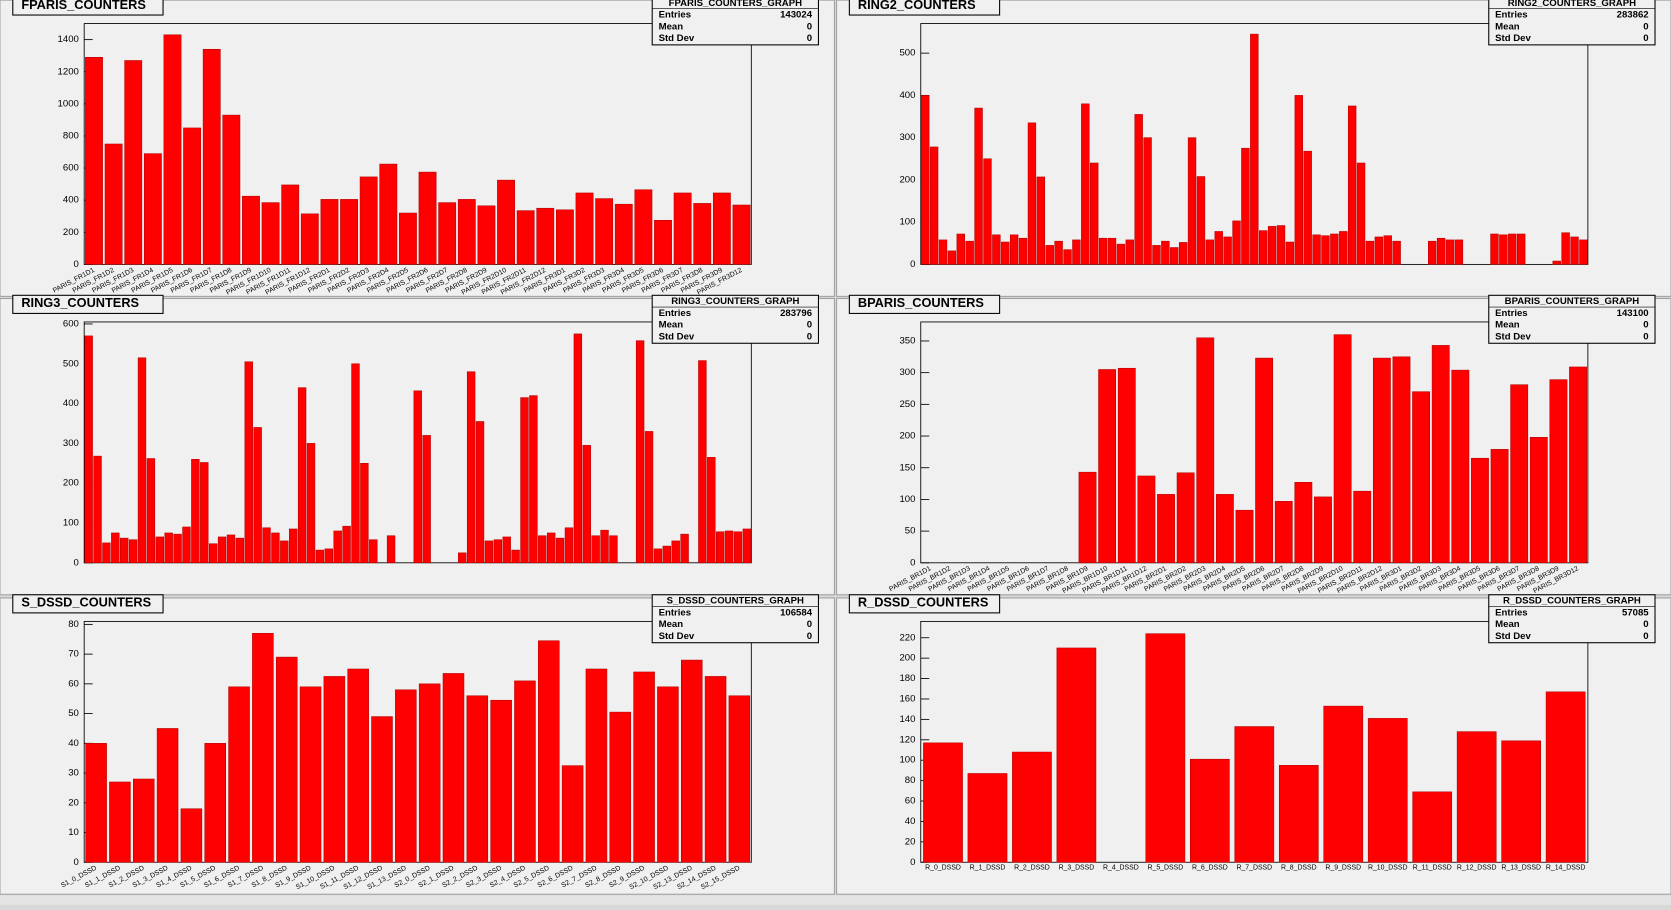  I want to click on x-tick-label: R_7_DSSD, so click(1254, 867).